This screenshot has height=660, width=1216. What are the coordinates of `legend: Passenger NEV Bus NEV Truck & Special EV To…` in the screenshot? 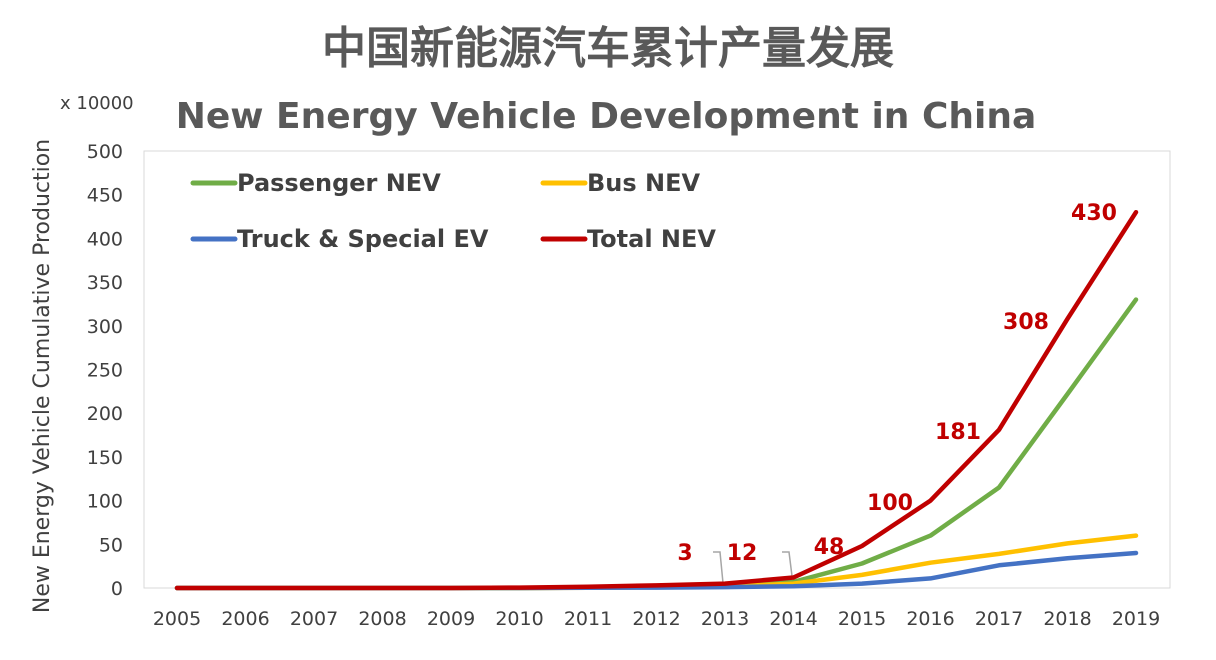 It's located at (453, 211).